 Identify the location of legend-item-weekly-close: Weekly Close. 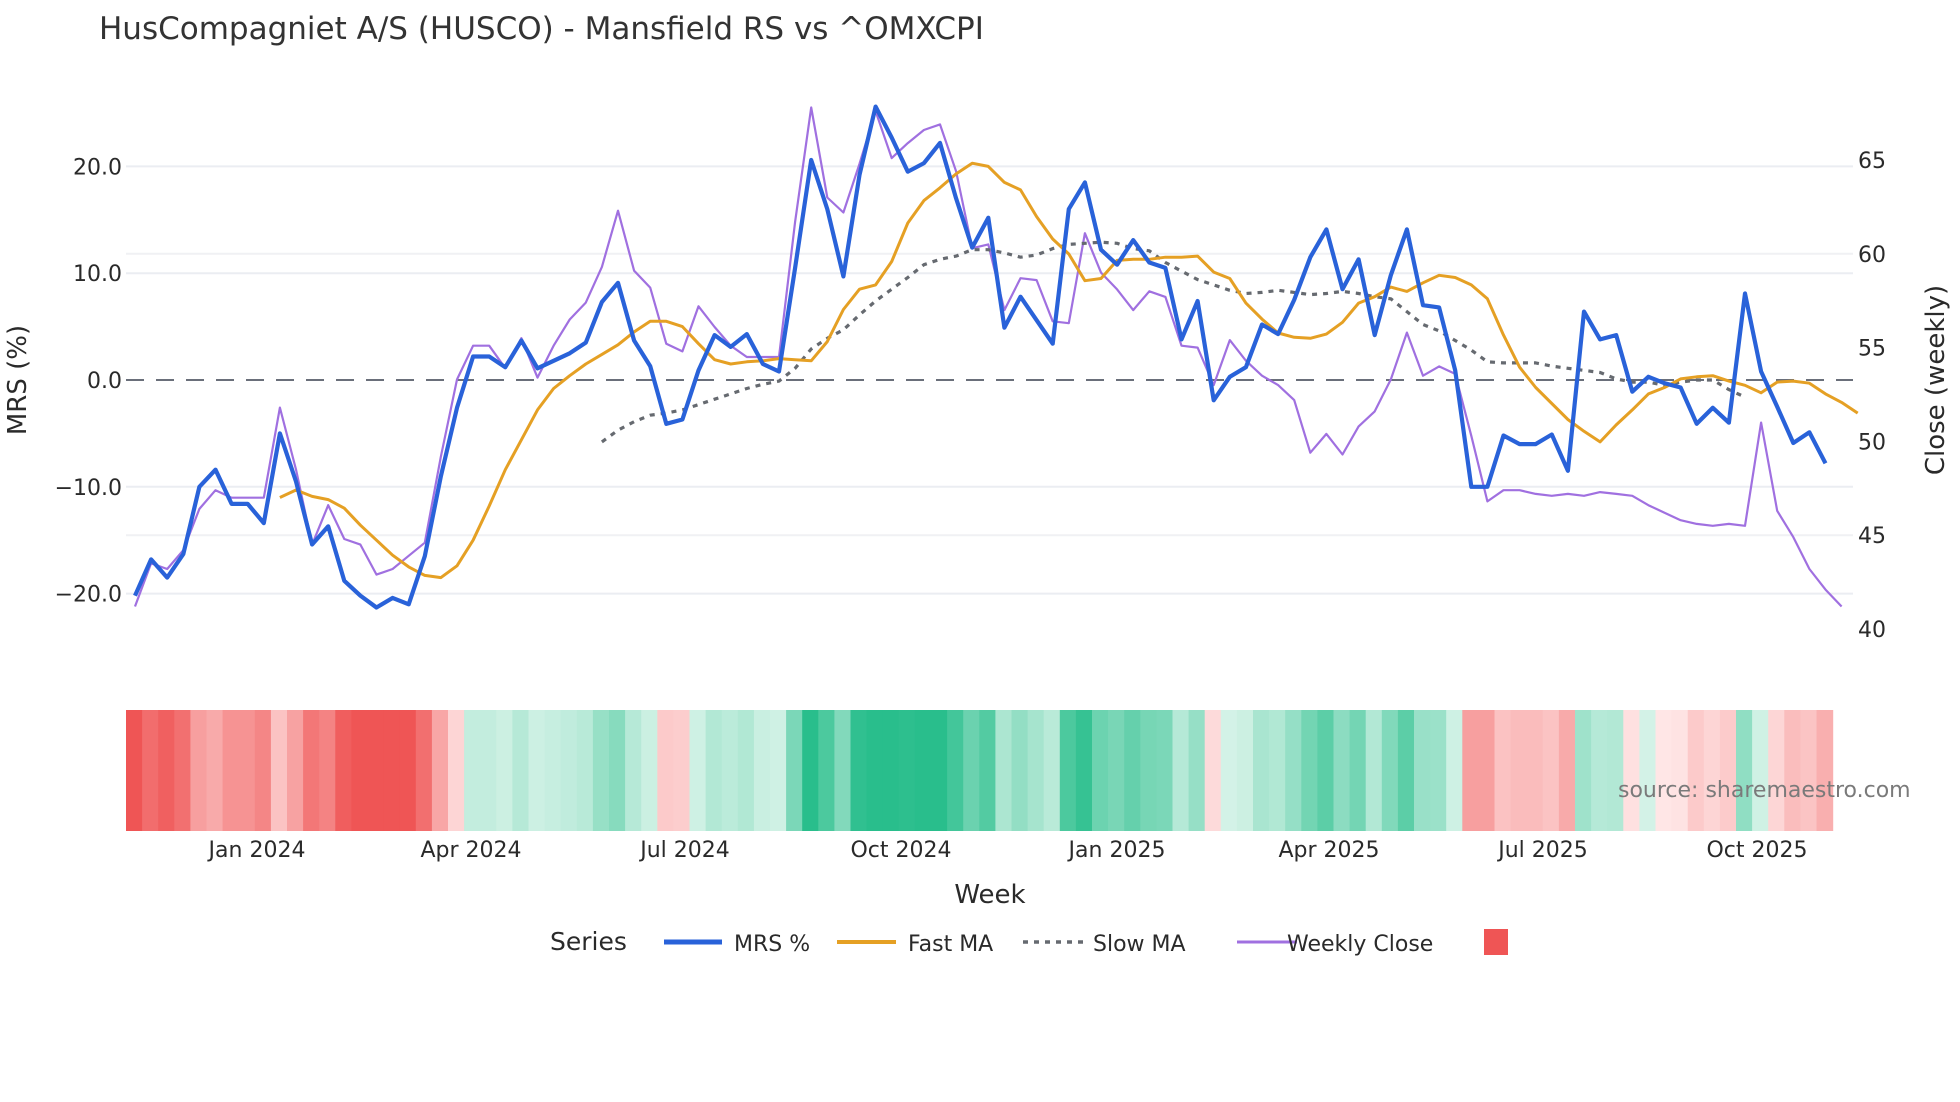
(1335, 944).